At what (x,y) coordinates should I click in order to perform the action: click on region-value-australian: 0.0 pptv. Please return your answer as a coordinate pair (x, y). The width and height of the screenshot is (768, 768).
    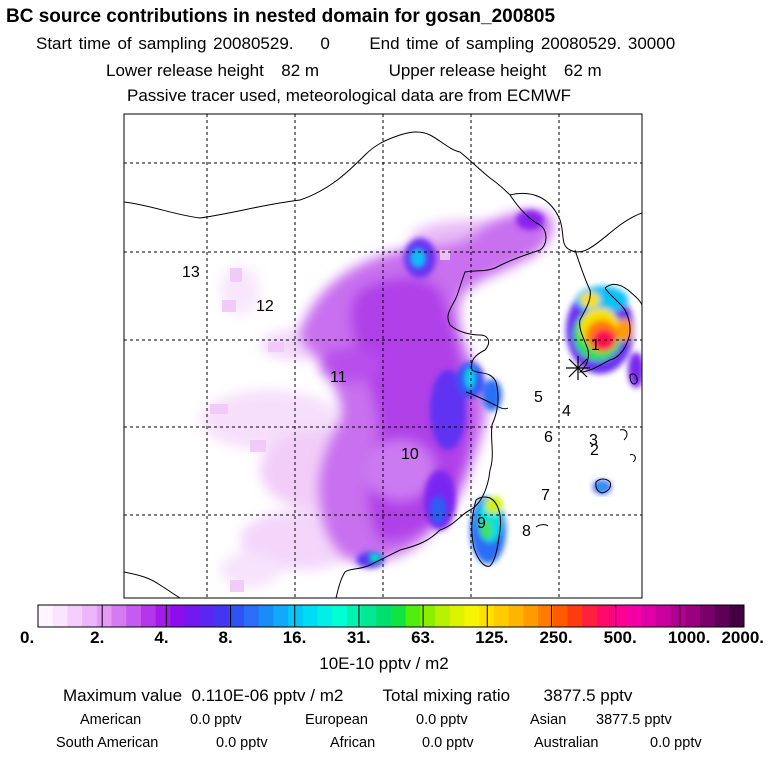
    Looking at the image, I should click on (676, 743).